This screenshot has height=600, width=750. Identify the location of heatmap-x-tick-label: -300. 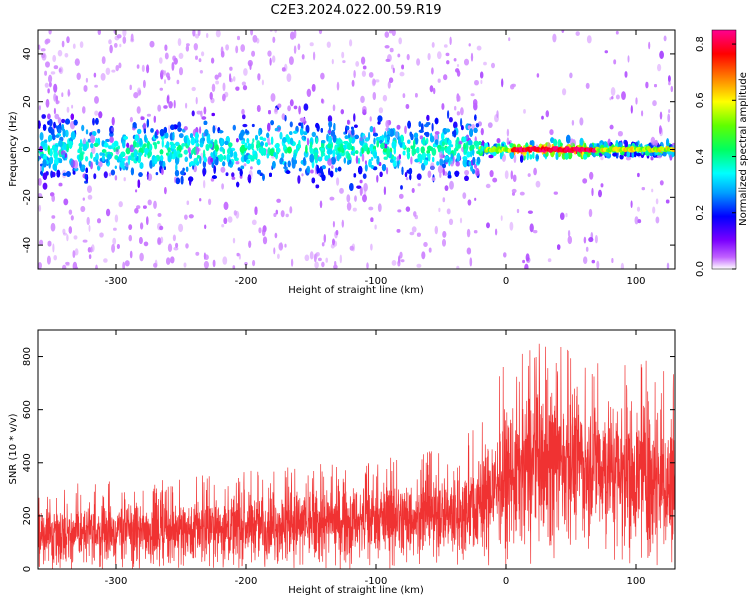
(116, 281).